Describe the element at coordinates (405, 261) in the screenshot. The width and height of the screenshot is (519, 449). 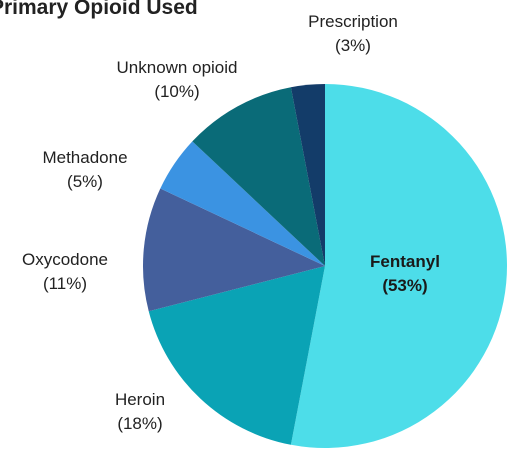
I see `category-label: Fentanyl` at that location.